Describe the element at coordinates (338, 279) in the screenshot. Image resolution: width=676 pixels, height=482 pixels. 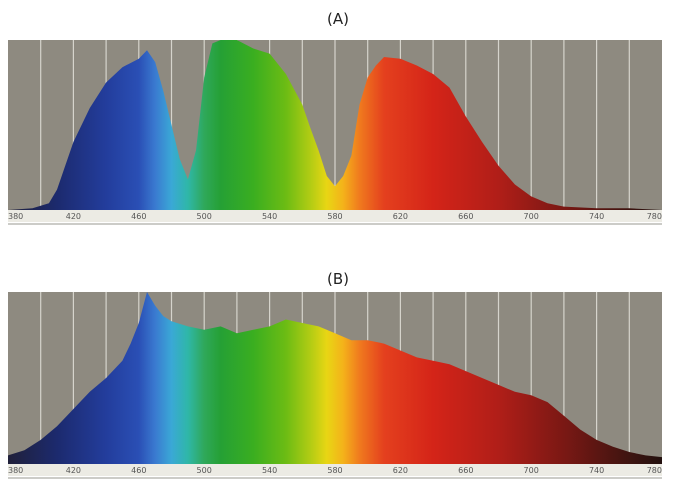
I see `chart-title-b: (B)` at that location.